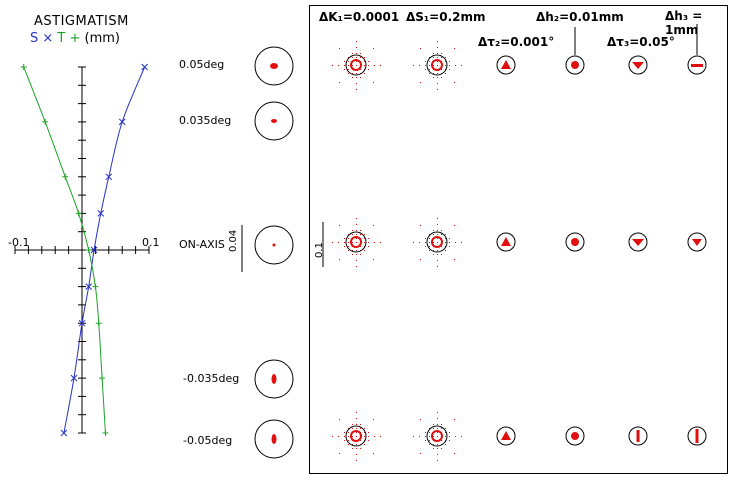 The image size is (732, 481). I want to click on series-t-point, so click(105, 433).